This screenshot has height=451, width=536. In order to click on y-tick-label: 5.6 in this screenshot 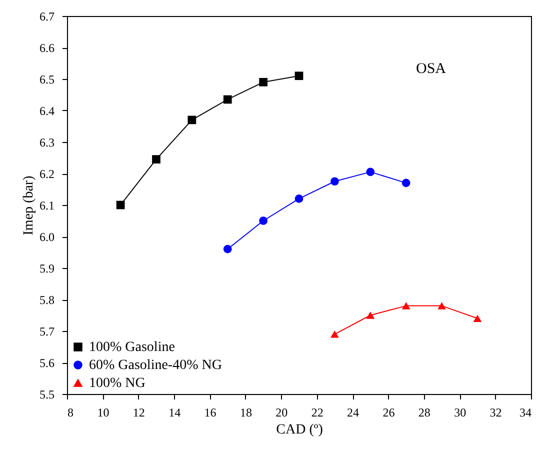, I will do `click(47, 363)`.